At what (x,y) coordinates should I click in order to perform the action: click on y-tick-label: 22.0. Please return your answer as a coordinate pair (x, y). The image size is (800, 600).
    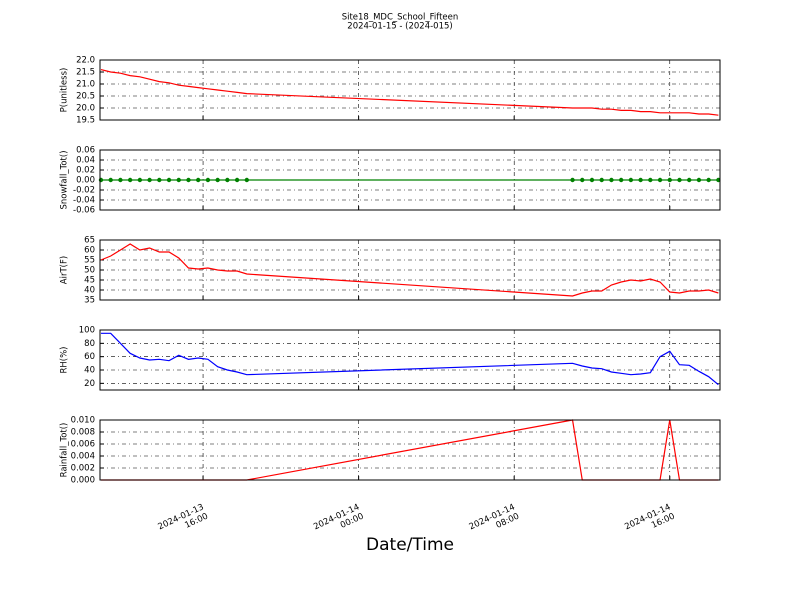
    Looking at the image, I should click on (85, 61).